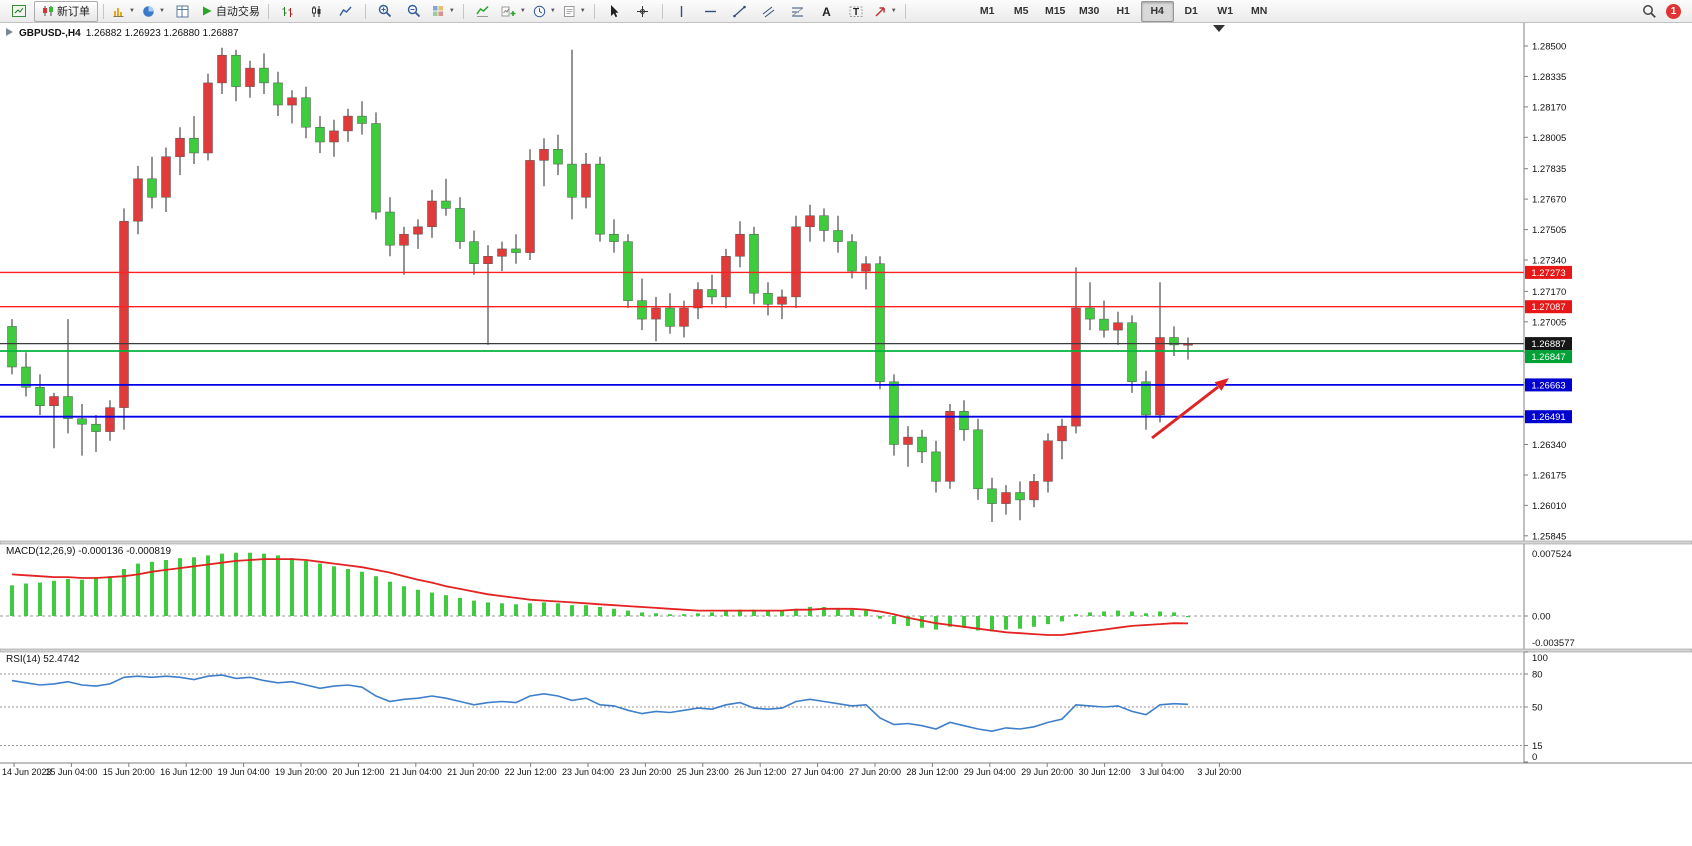 The image size is (1692, 846). I want to click on svg-text: 1.27273, so click(1548, 273).